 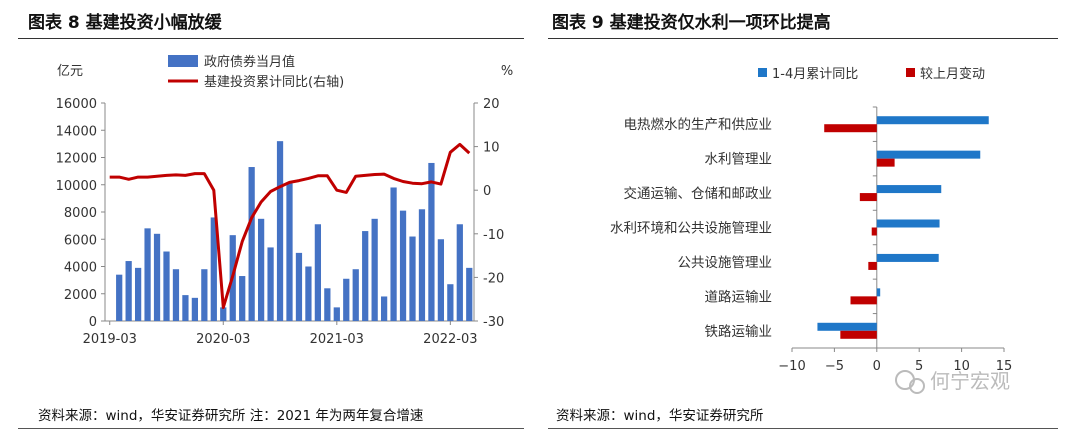 What do you see at coordinates (274, 82) in the screenshot?
I see `legend-label-line: 基建投资累计同比(右轴)` at bounding box center [274, 82].